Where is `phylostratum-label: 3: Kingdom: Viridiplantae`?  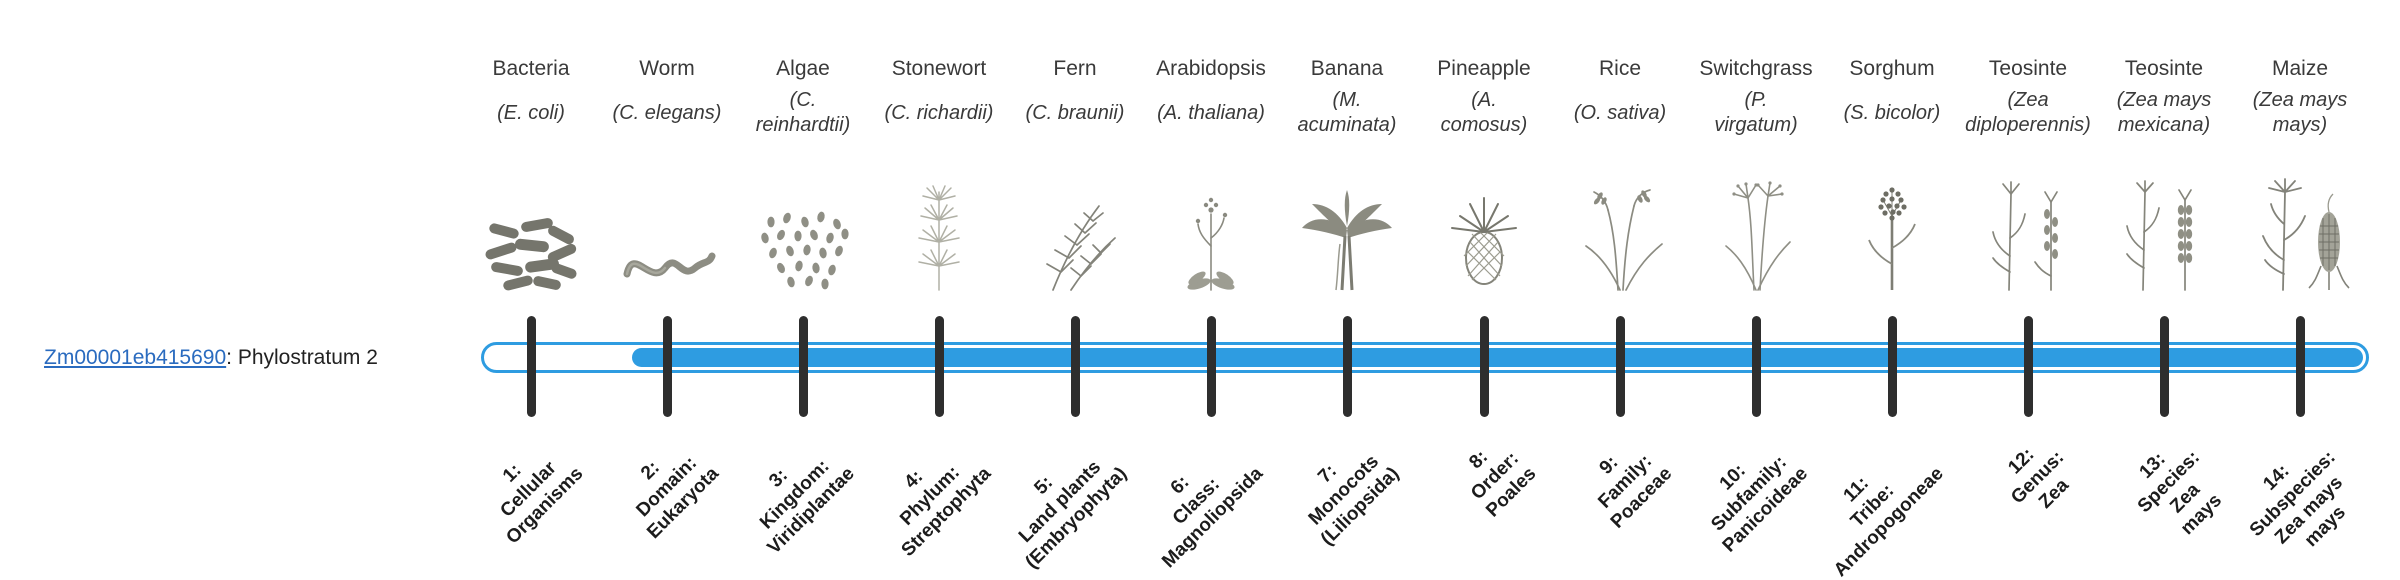
phylostratum-label: 3: Kingdom: Viridiplantae is located at coordinates (795, 494).